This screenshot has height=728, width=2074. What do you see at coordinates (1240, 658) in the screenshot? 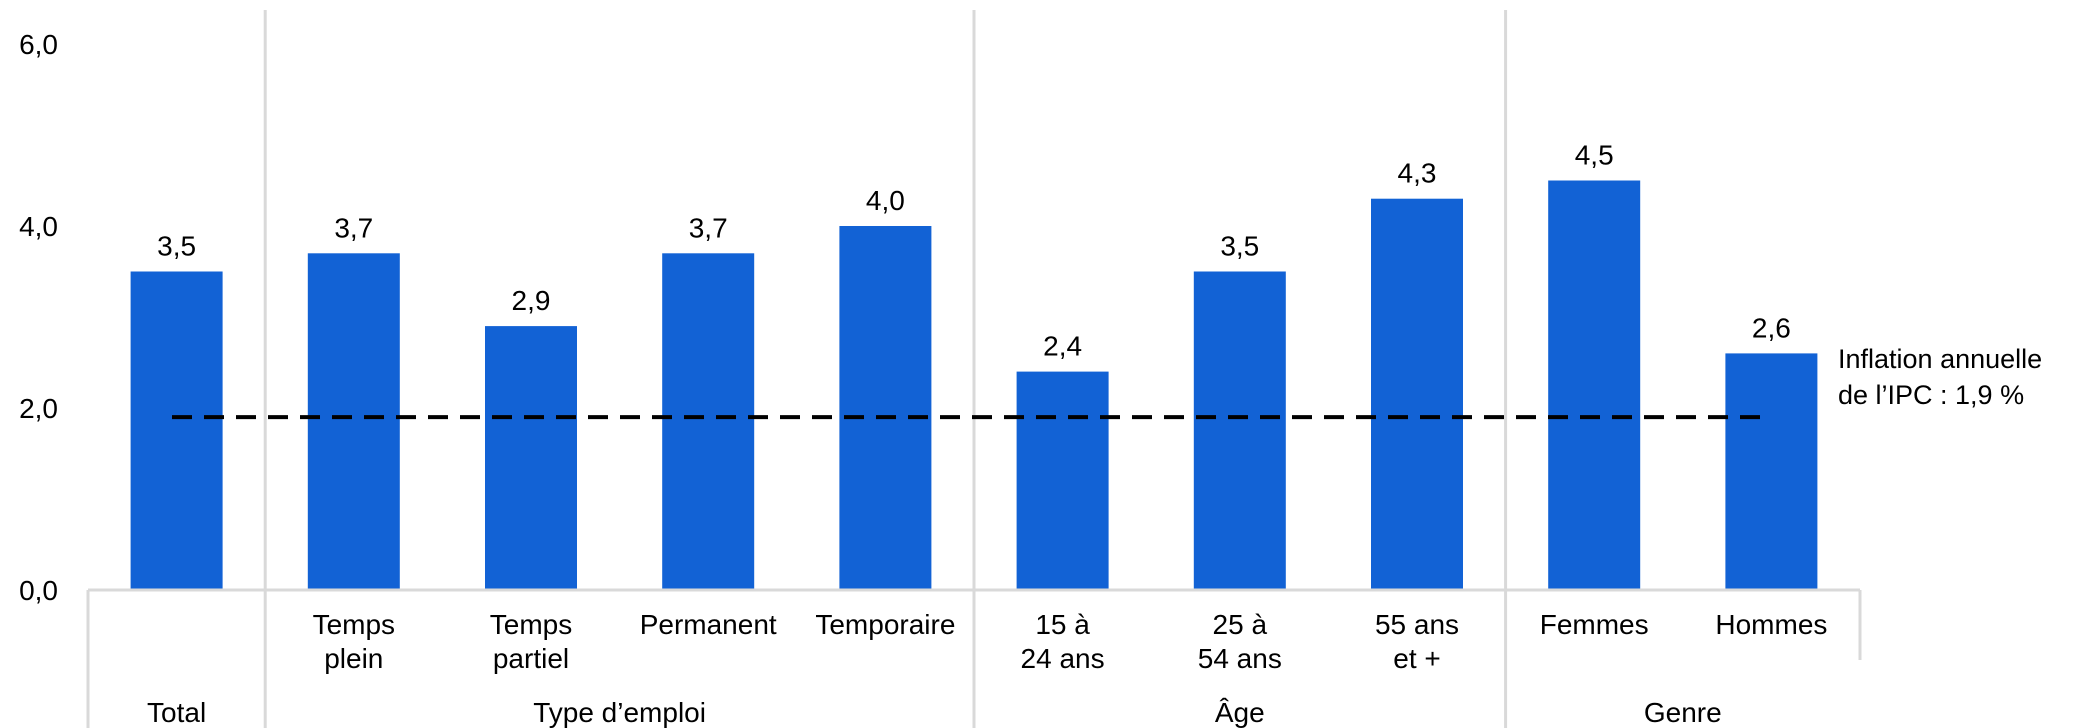
I see `category-label: 54 ans` at bounding box center [1240, 658].